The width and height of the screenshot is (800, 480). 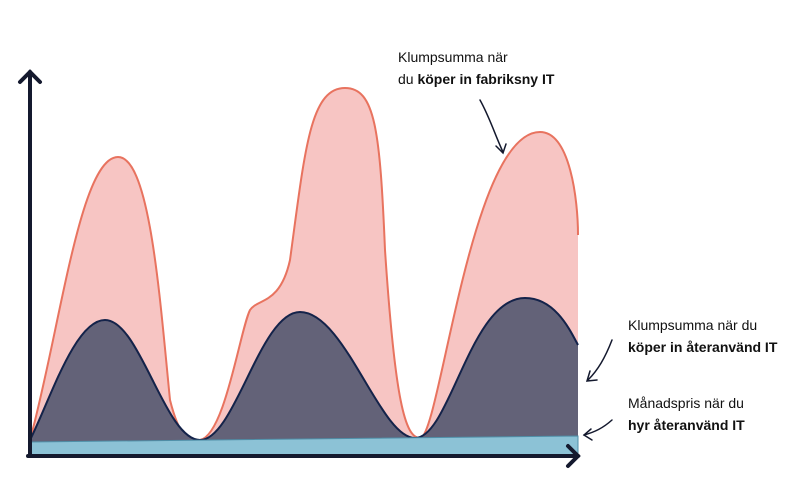 What do you see at coordinates (692, 325) in the screenshot?
I see `label-line: Klumpsumma när du` at bounding box center [692, 325].